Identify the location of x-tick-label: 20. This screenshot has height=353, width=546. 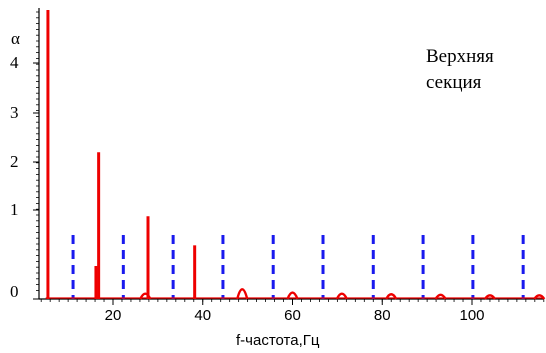
(113, 315).